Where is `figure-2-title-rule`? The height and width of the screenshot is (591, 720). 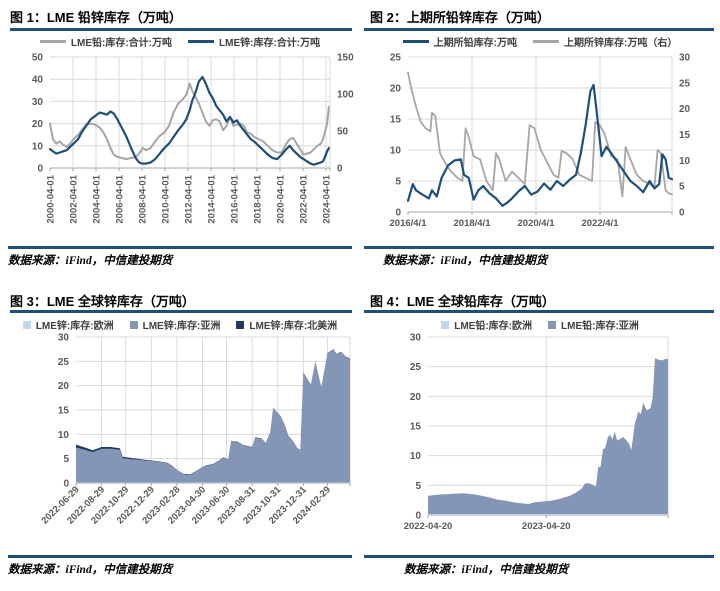
figure-2-title-rule is located at coordinates (539, 29).